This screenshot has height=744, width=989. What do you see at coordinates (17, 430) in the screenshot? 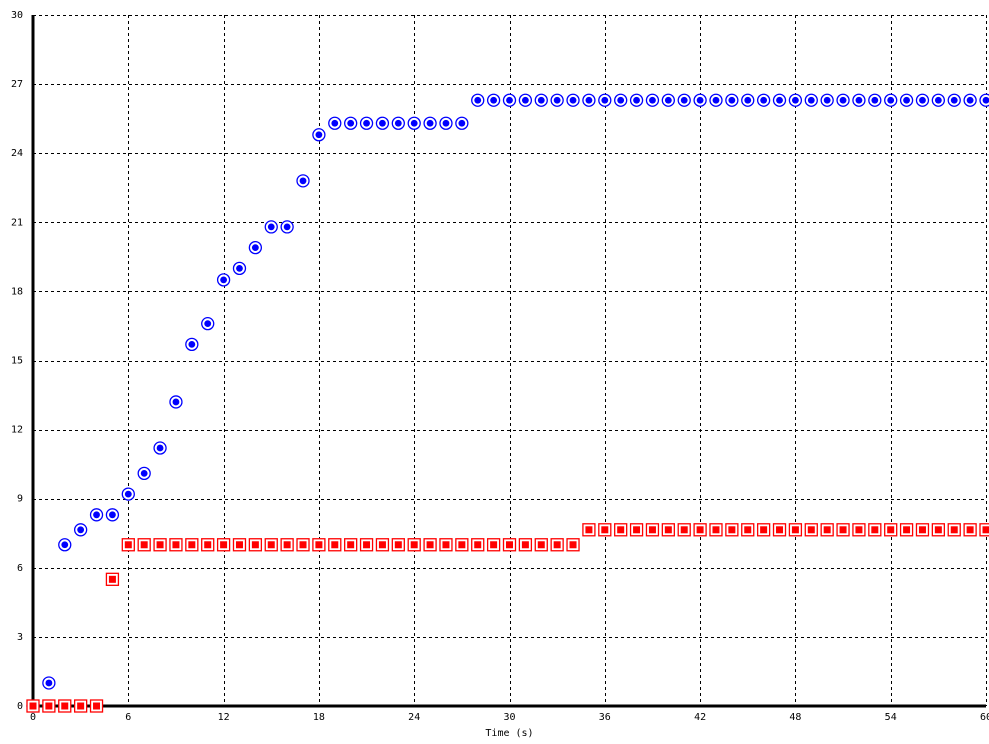
I see `y-tick-label: 12` at bounding box center [17, 430].